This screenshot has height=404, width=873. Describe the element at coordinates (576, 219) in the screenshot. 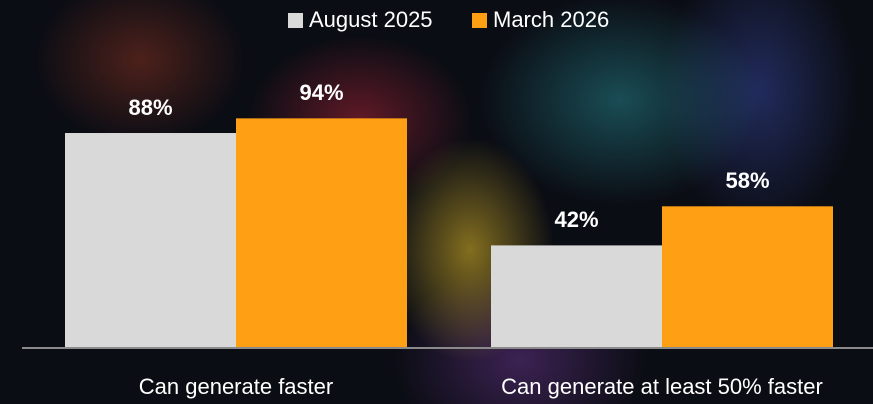

I see `data-label: 42%` at that location.